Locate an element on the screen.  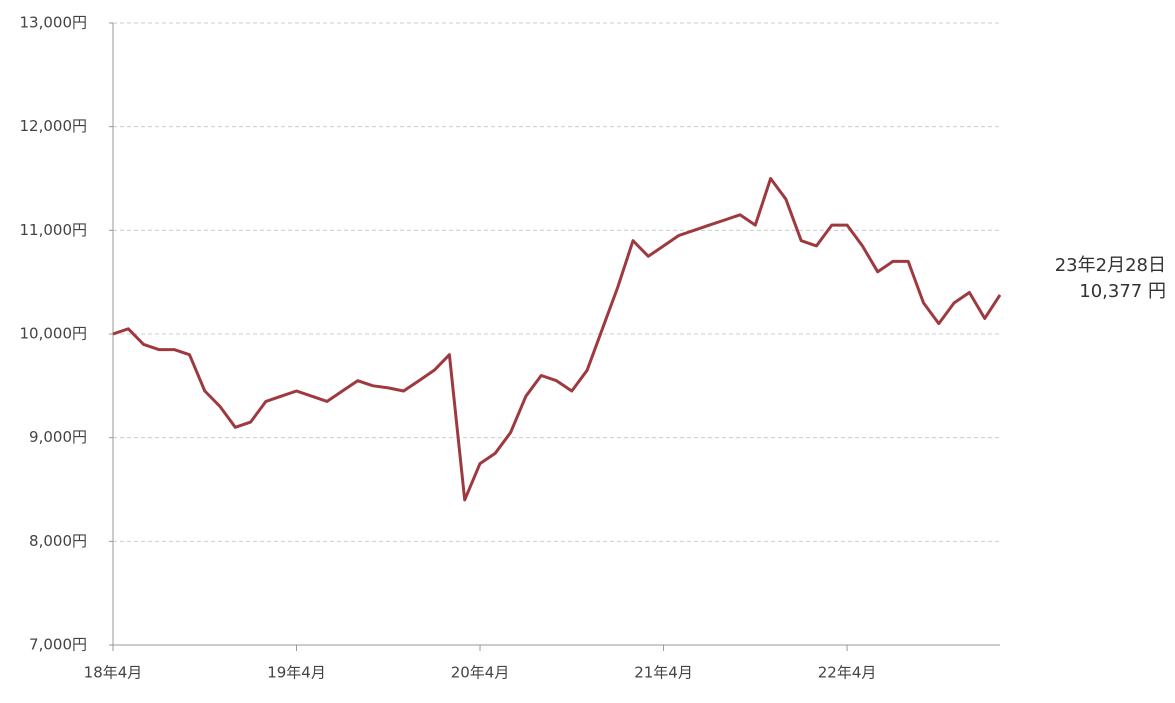
y-tick-label: 10,000円 is located at coordinates (54, 334).